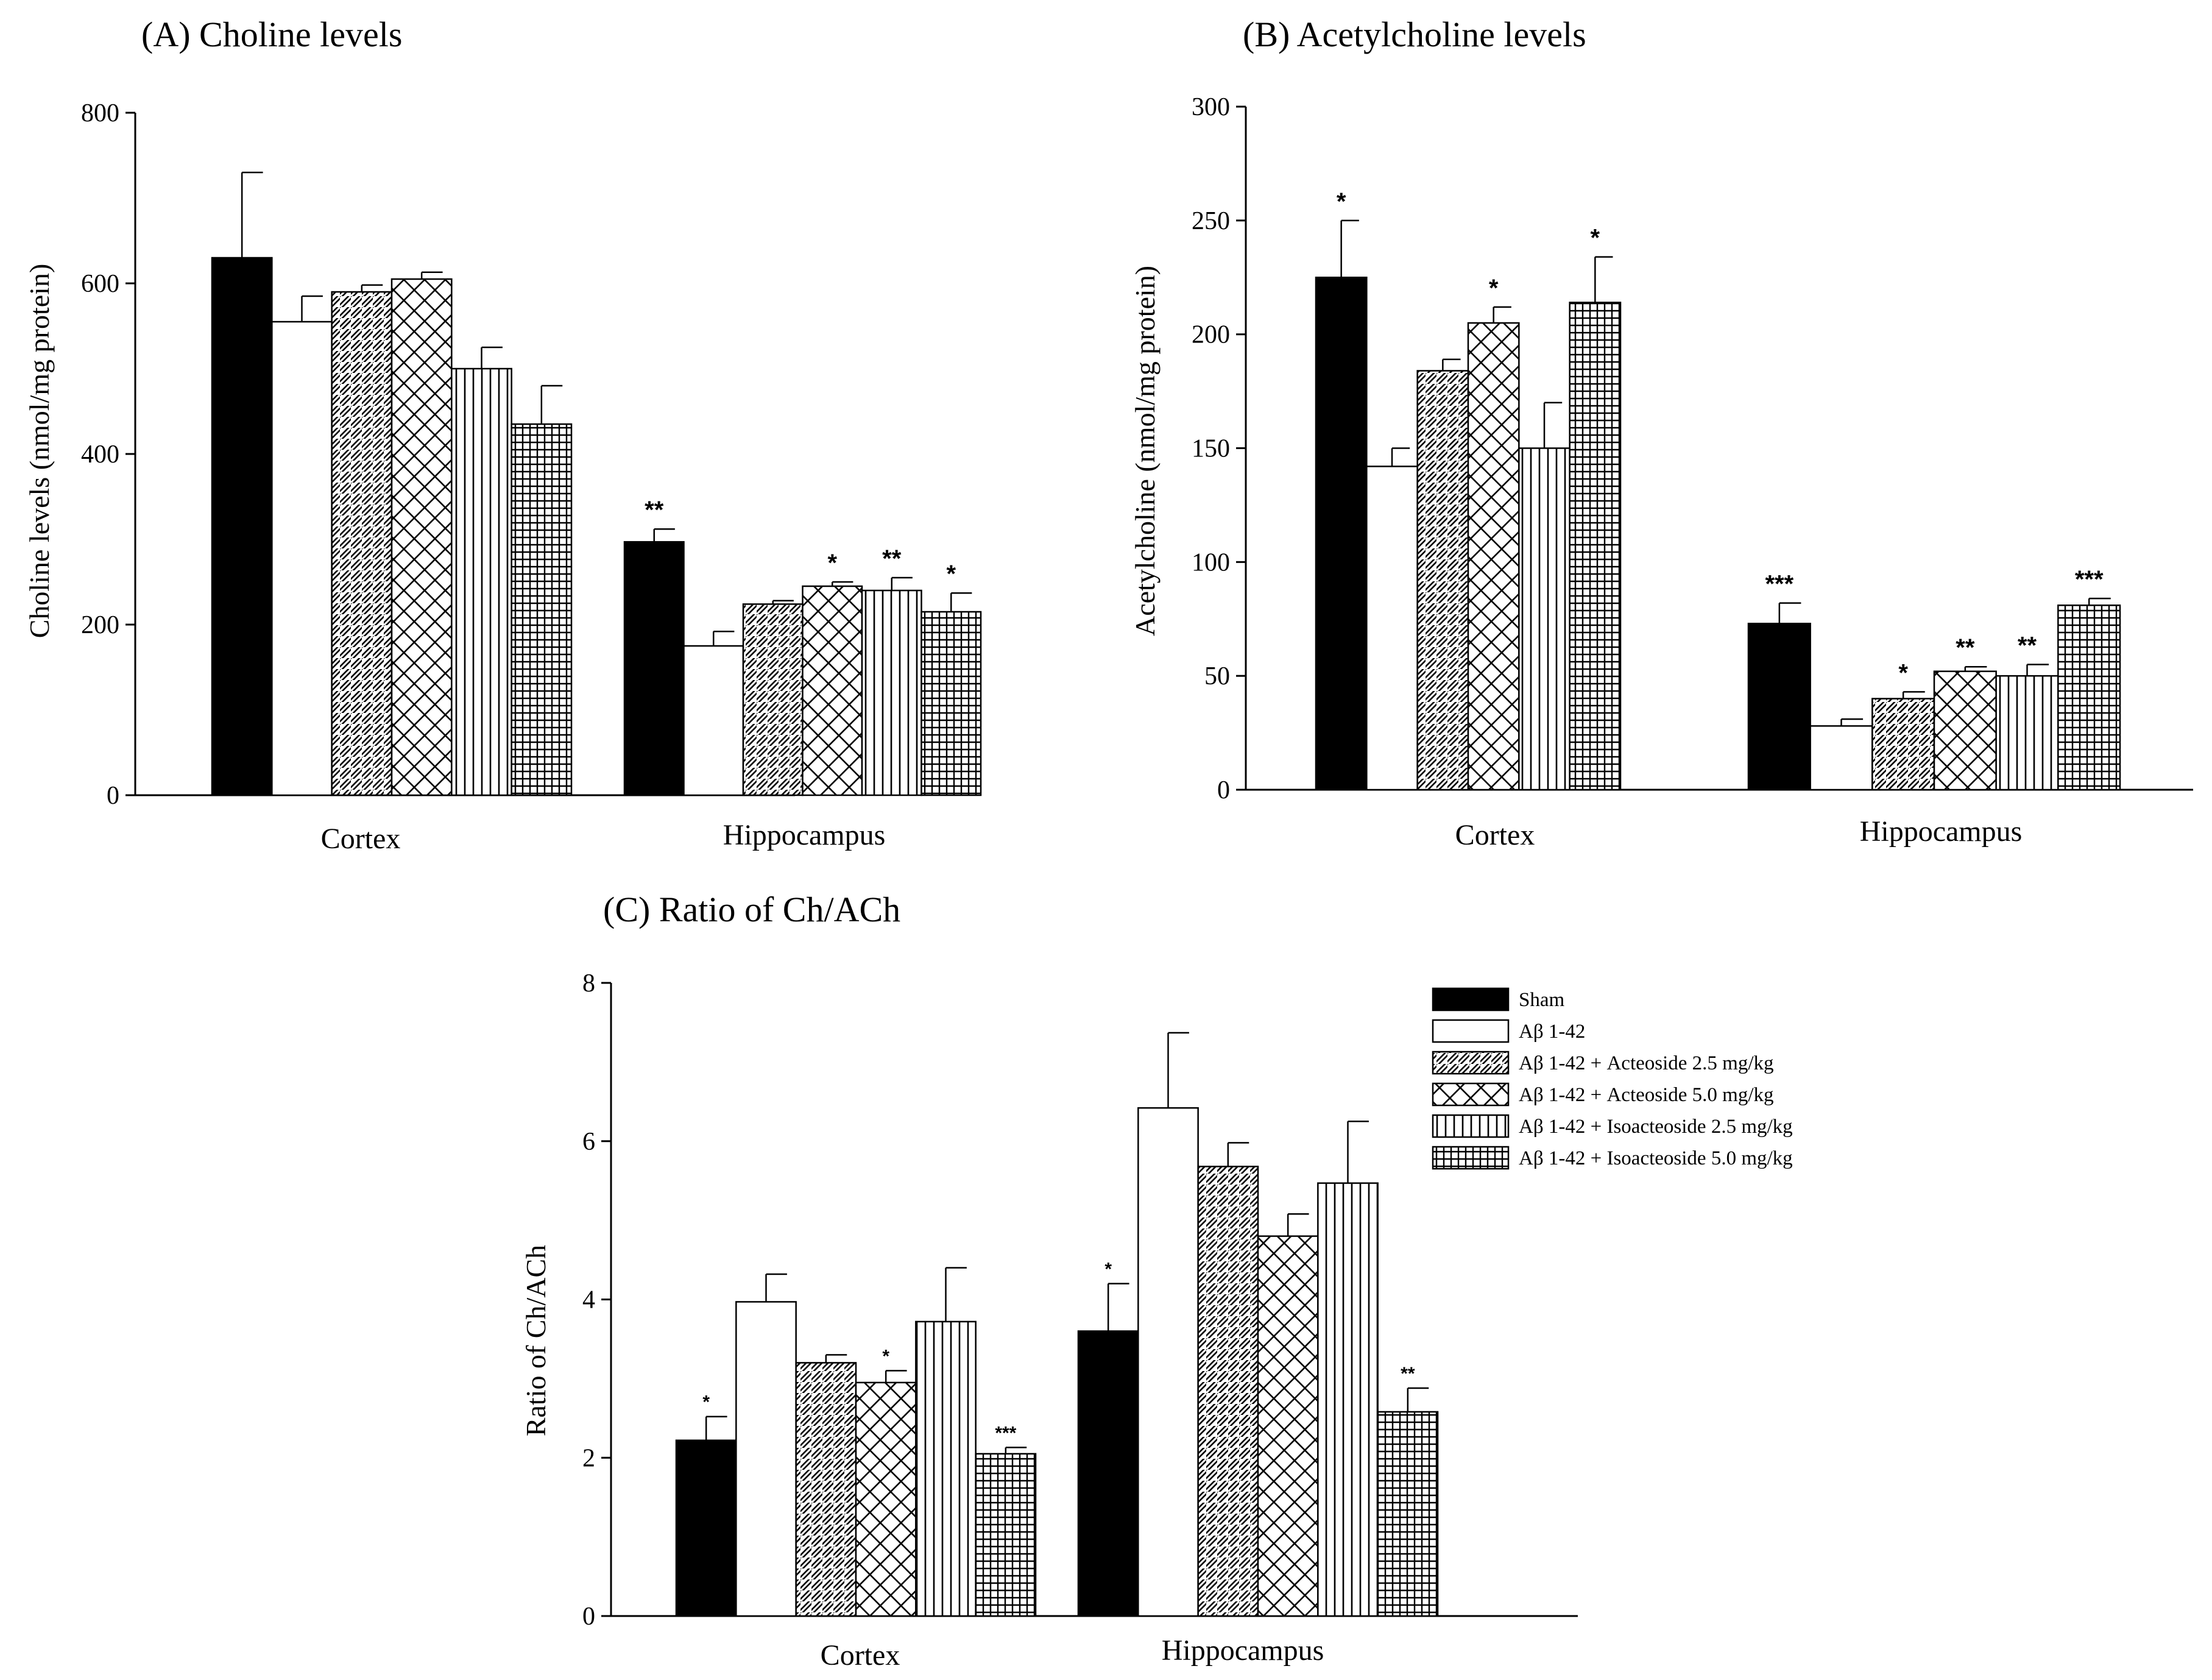  Describe the element at coordinates (2089, 697) in the screenshot. I see `panel-b-bar-isoacteoside-5-0-hippocampus` at that location.